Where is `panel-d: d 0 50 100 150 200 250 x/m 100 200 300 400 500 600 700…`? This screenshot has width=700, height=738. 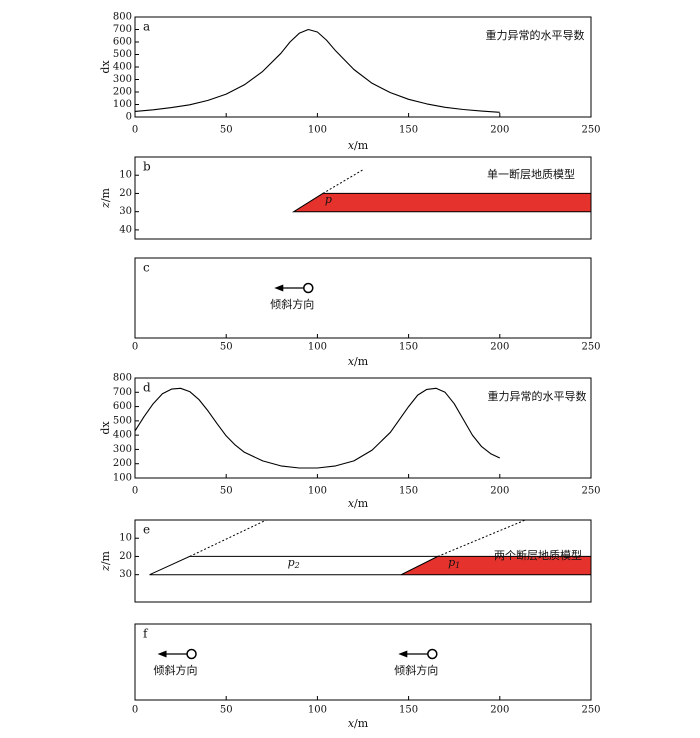
panel-d: d 0 50 100 150 200 250 x/m 100 200 300 400 500 600 700… is located at coordinates (350, 442).